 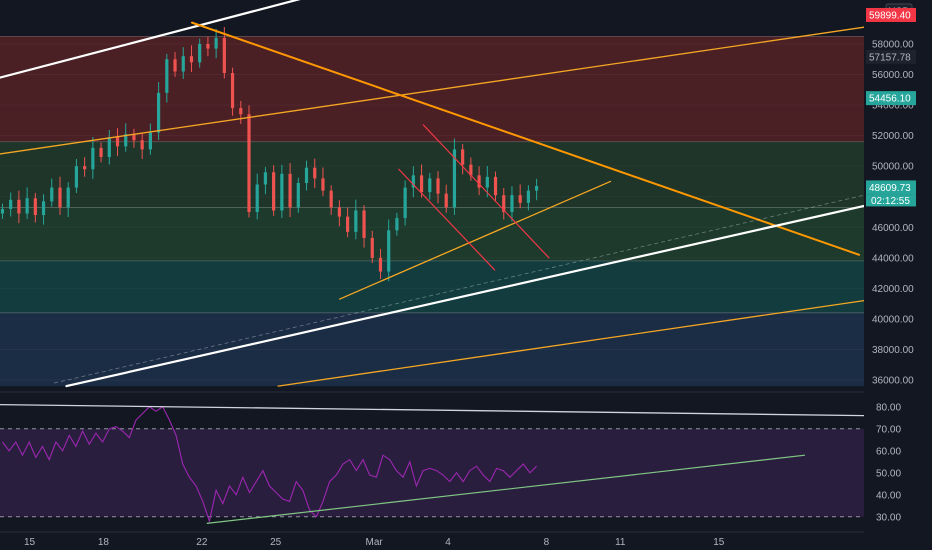 What do you see at coordinates (888, 495) in the screenshot?
I see `rsi-tick-label: 40.00` at bounding box center [888, 495].